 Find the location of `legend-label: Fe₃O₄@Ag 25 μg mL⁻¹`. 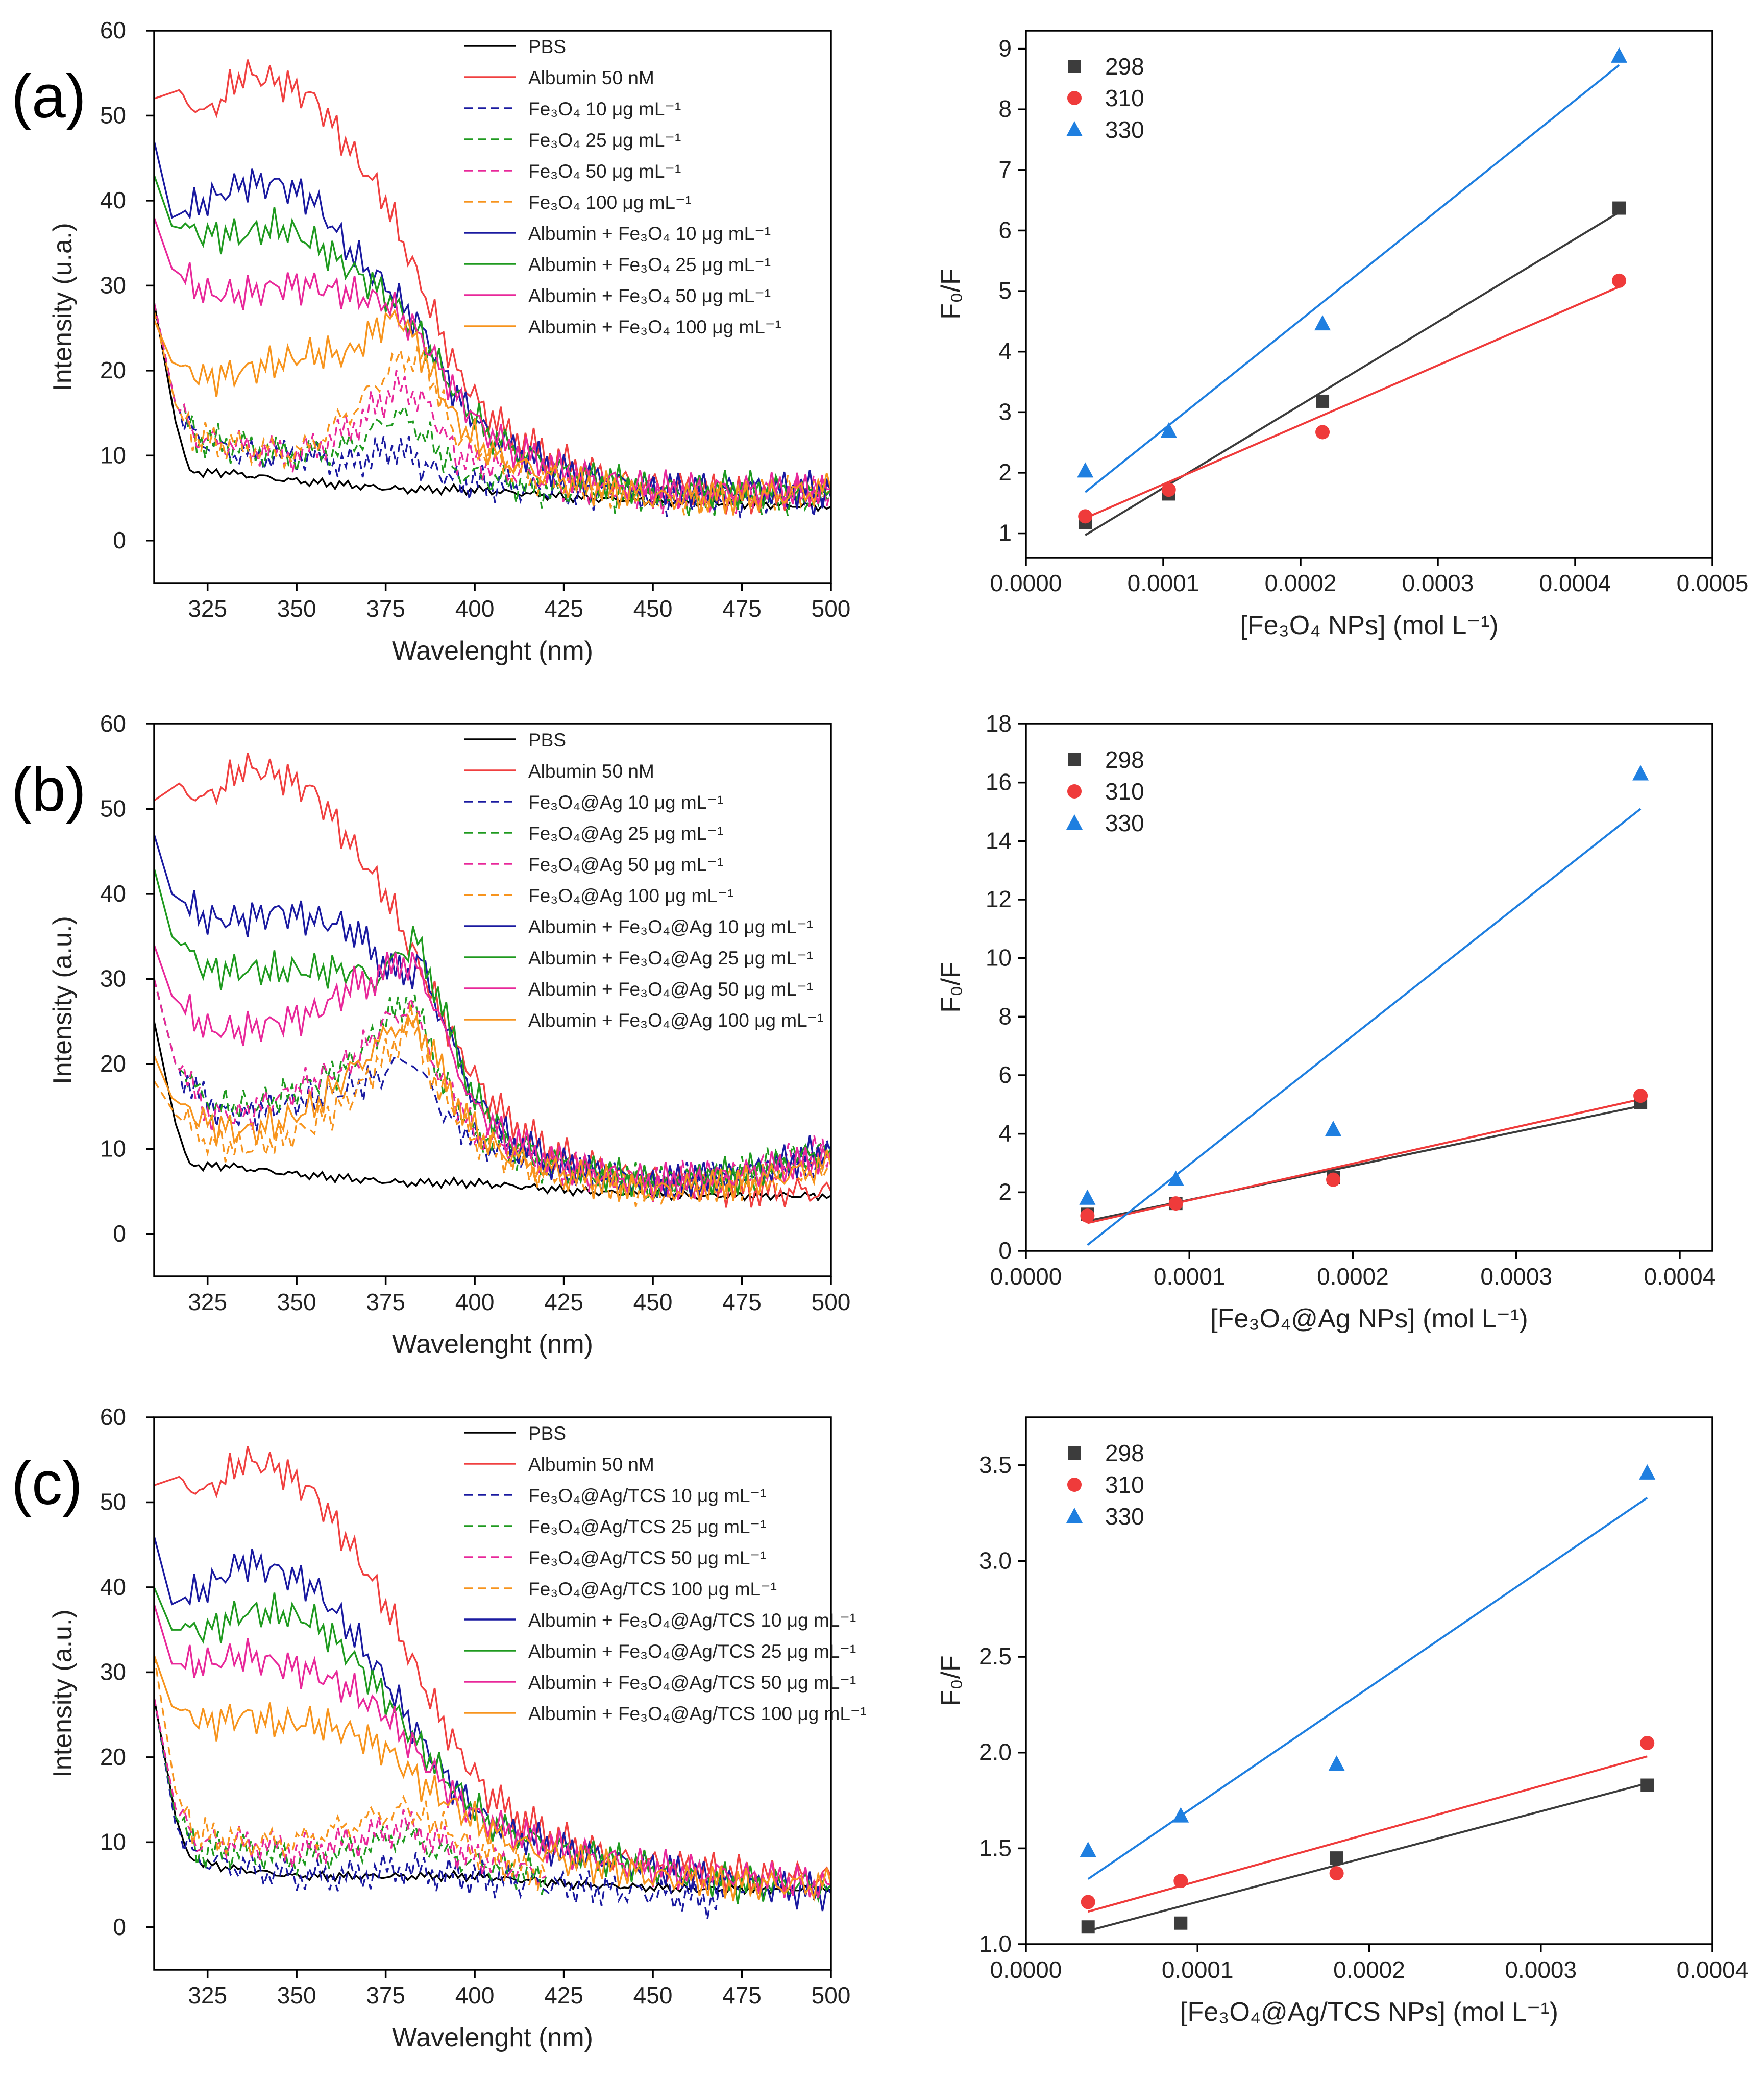

legend-label: Fe₃O₄@Ag 25 μg mL⁻¹ is located at coordinates (625, 833).